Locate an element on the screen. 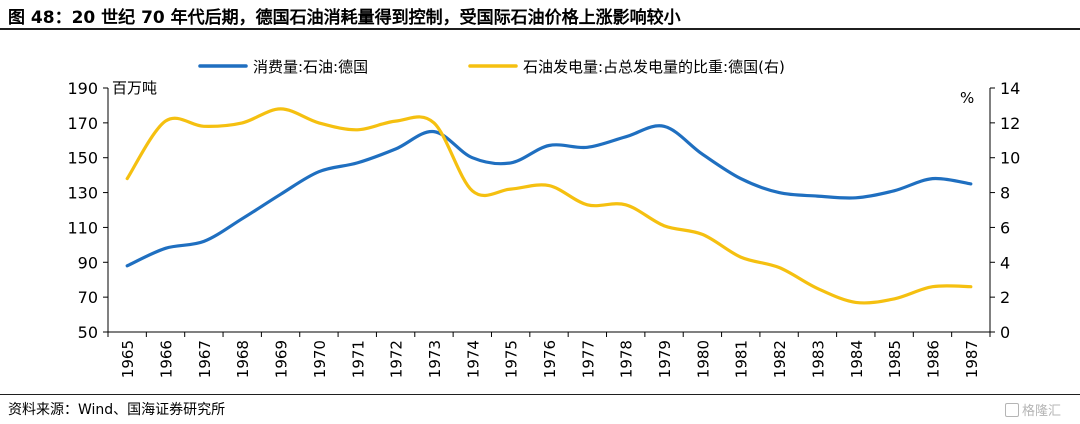 The image size is (1080, 424). chart-legend: 消费量:石油:德国 石油发电量:占总发电量的比重:德国(右) is located at coordinates (491, 67).